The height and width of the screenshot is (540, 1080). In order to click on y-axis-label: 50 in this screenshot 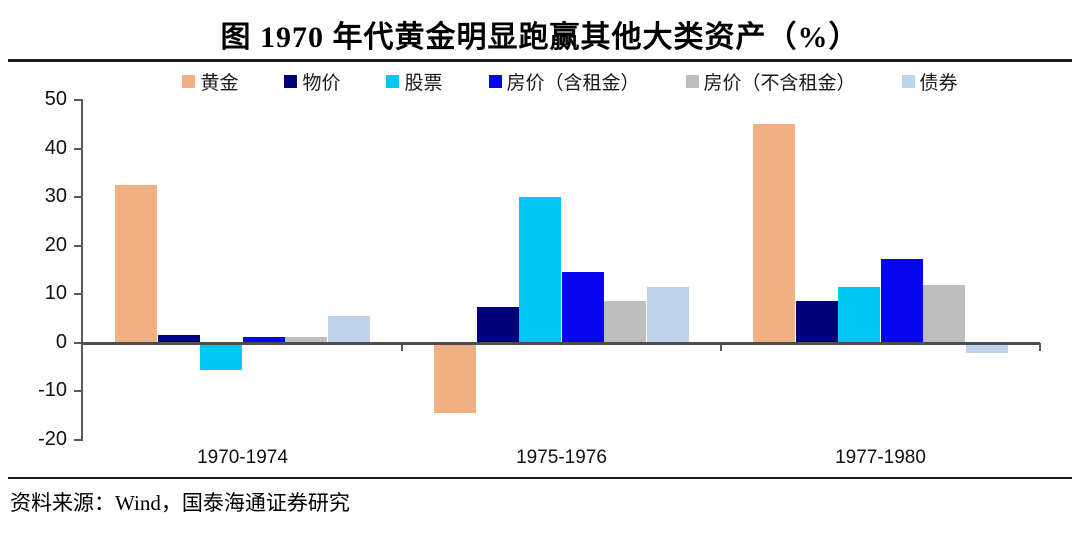, I will do `click(55, 99)`.